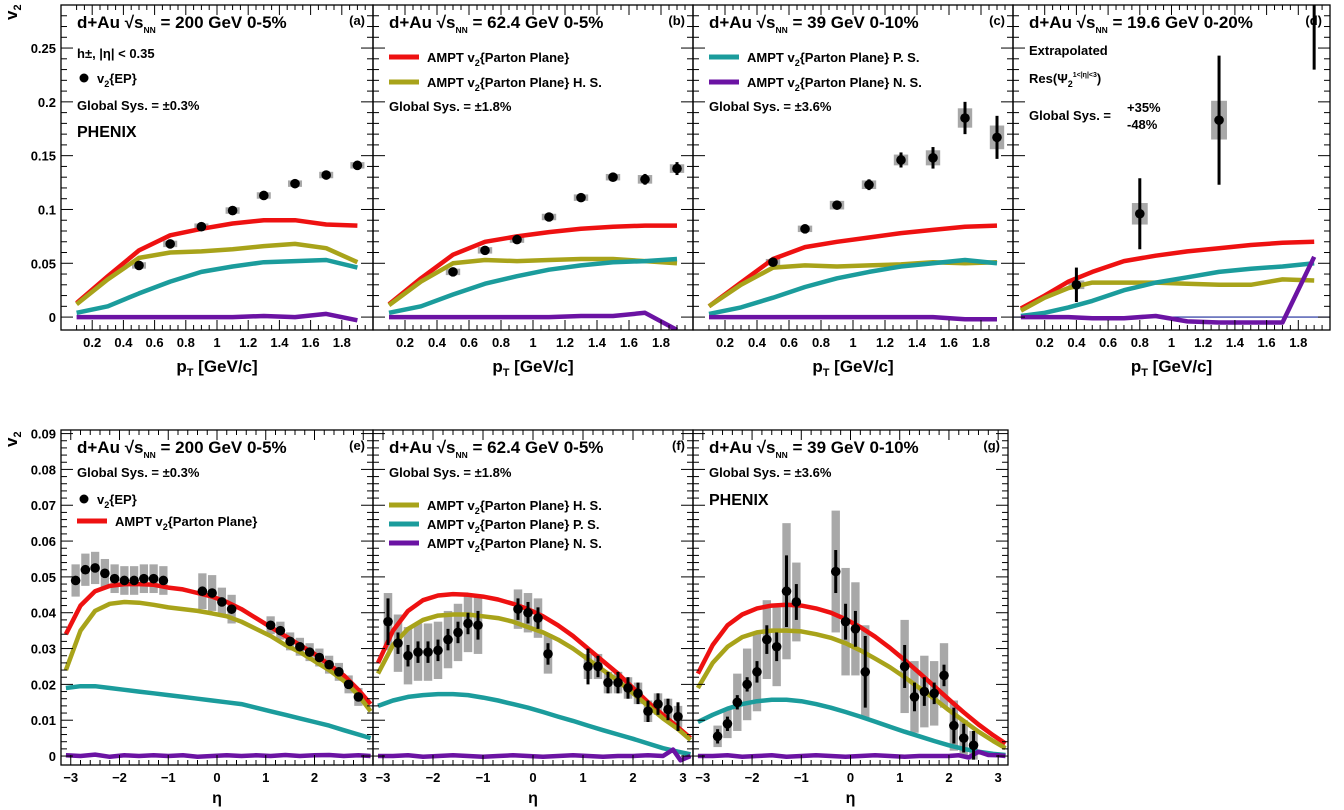  I want to click on plot-area-f, so click(533, 676).